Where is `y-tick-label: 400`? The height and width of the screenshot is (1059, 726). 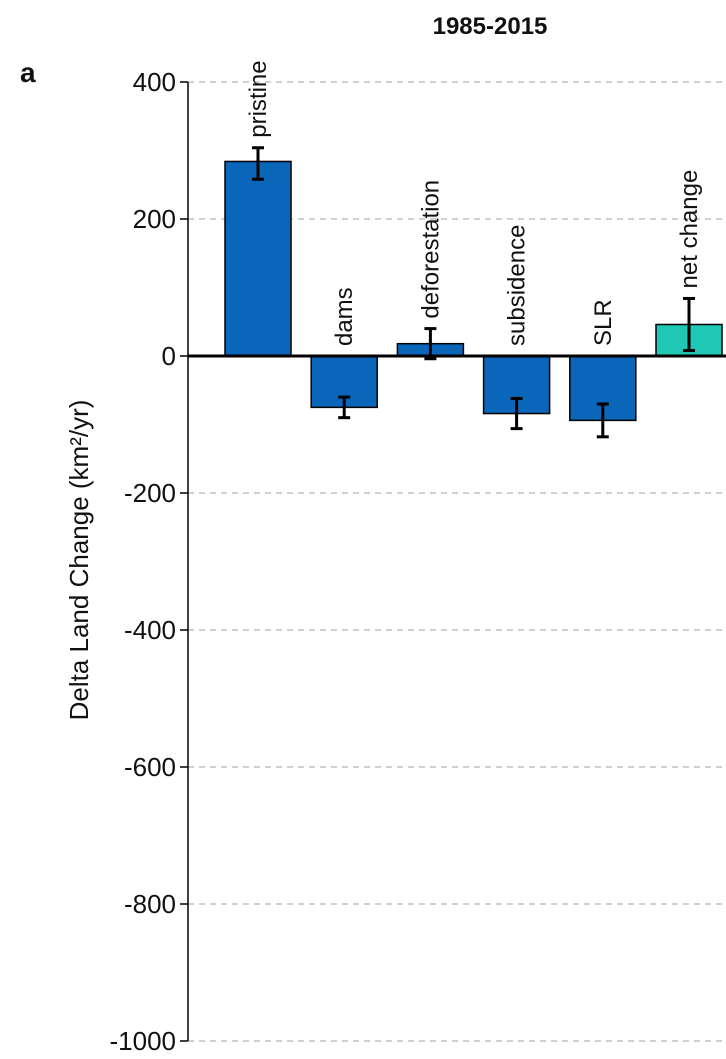 y-tick-label: 400 is located at coordinates (154, 82).